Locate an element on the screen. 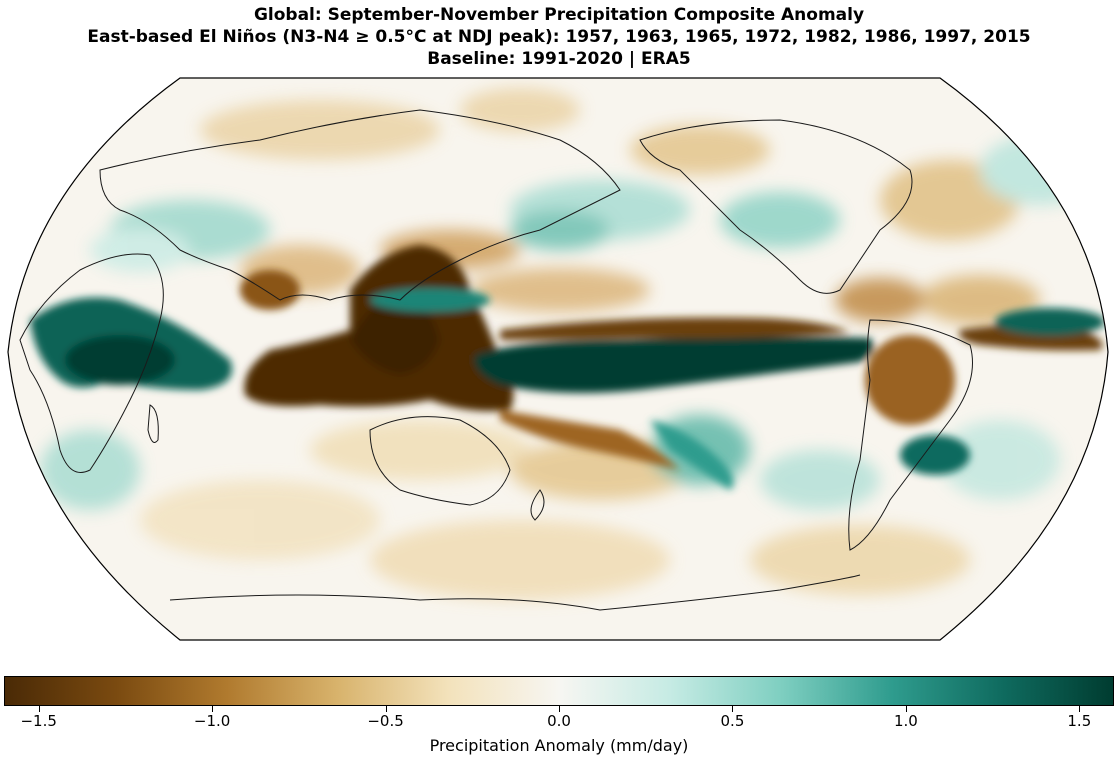 The height and width of the screenshot is (764, 1118). colorbar-tick-label: −0.5 is located at coordinates (385, 721).